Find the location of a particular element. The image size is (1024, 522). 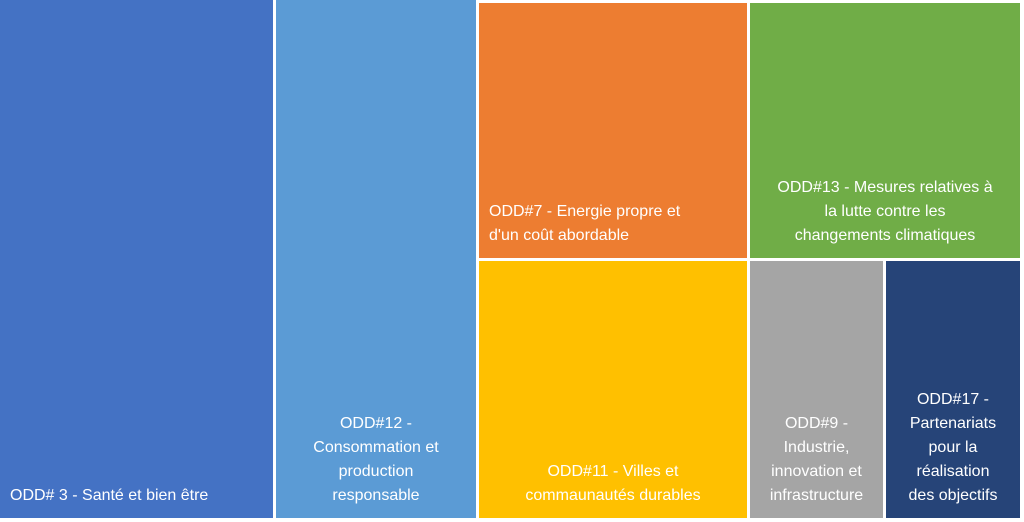

label-odd3: ODD# 3 - Santé et bien être is located at coordinates (109, 495).